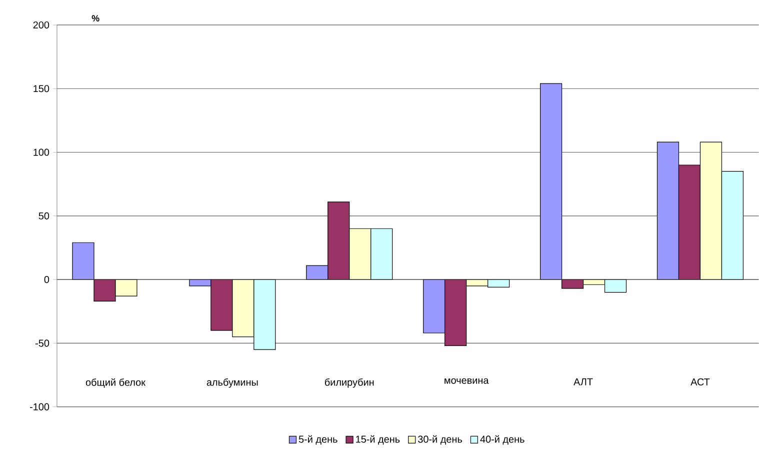 This screenshot has height=450, width=759. Describe the element at coordinates (378, 440) in the screenshot. I see `legend-label: 15-й день` at that location.